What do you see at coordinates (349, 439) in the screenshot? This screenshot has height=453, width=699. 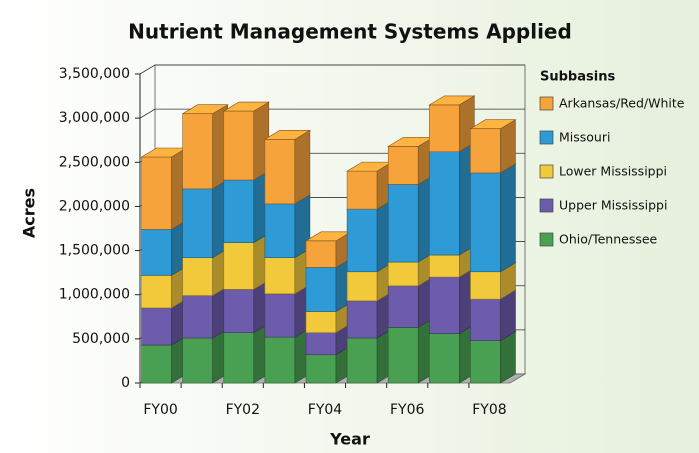 I see `x-axis-label: Year` at bounding box center [349, 439].